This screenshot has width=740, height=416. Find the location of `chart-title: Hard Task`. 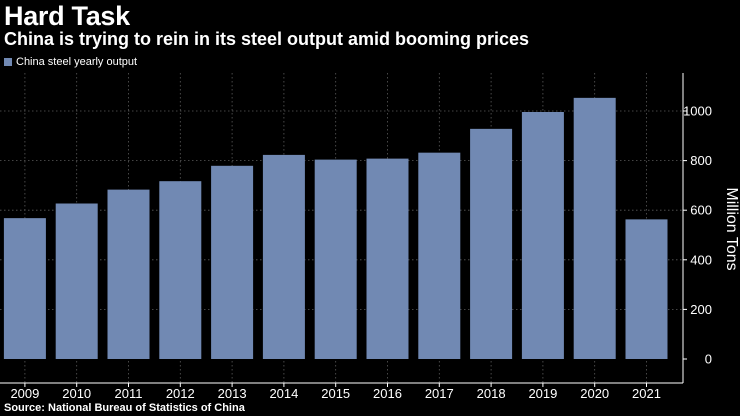

chart-title: Hard Task is located at coordinates (67, 16).